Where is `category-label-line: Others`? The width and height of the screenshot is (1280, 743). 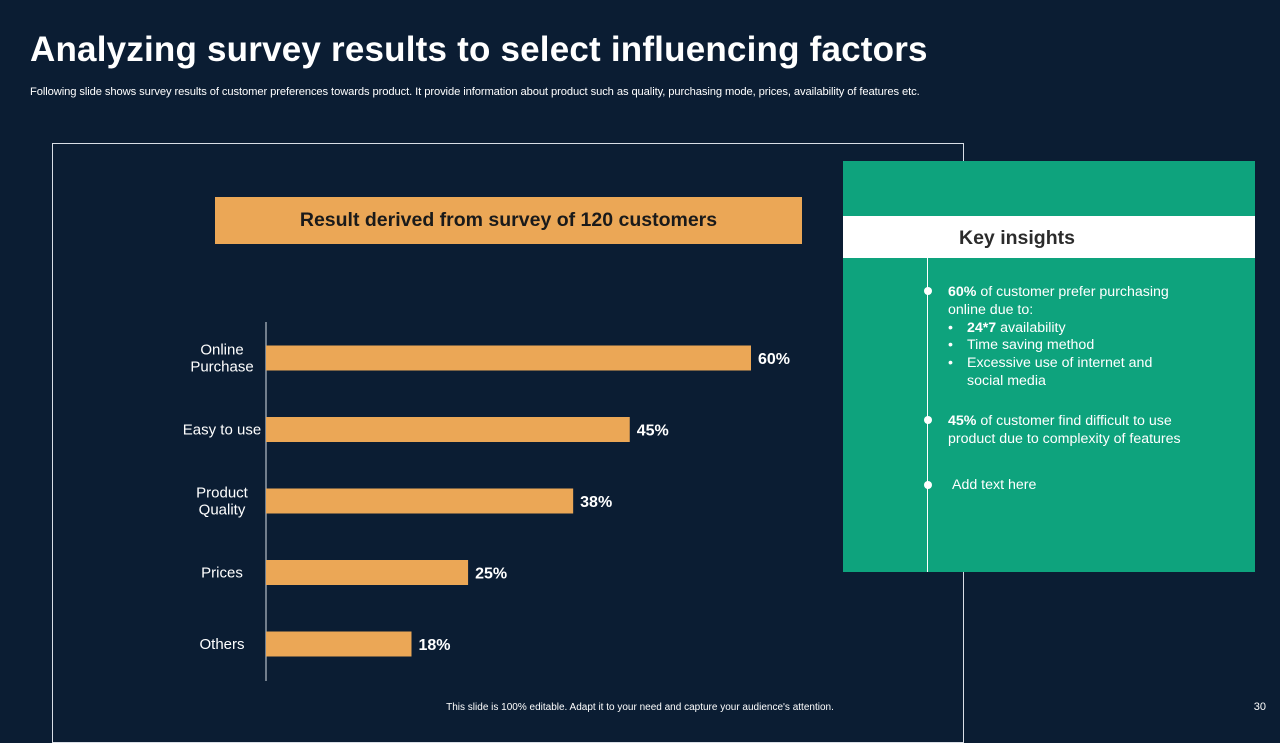
category-label-line: Others is located at coordinates (221, 644).